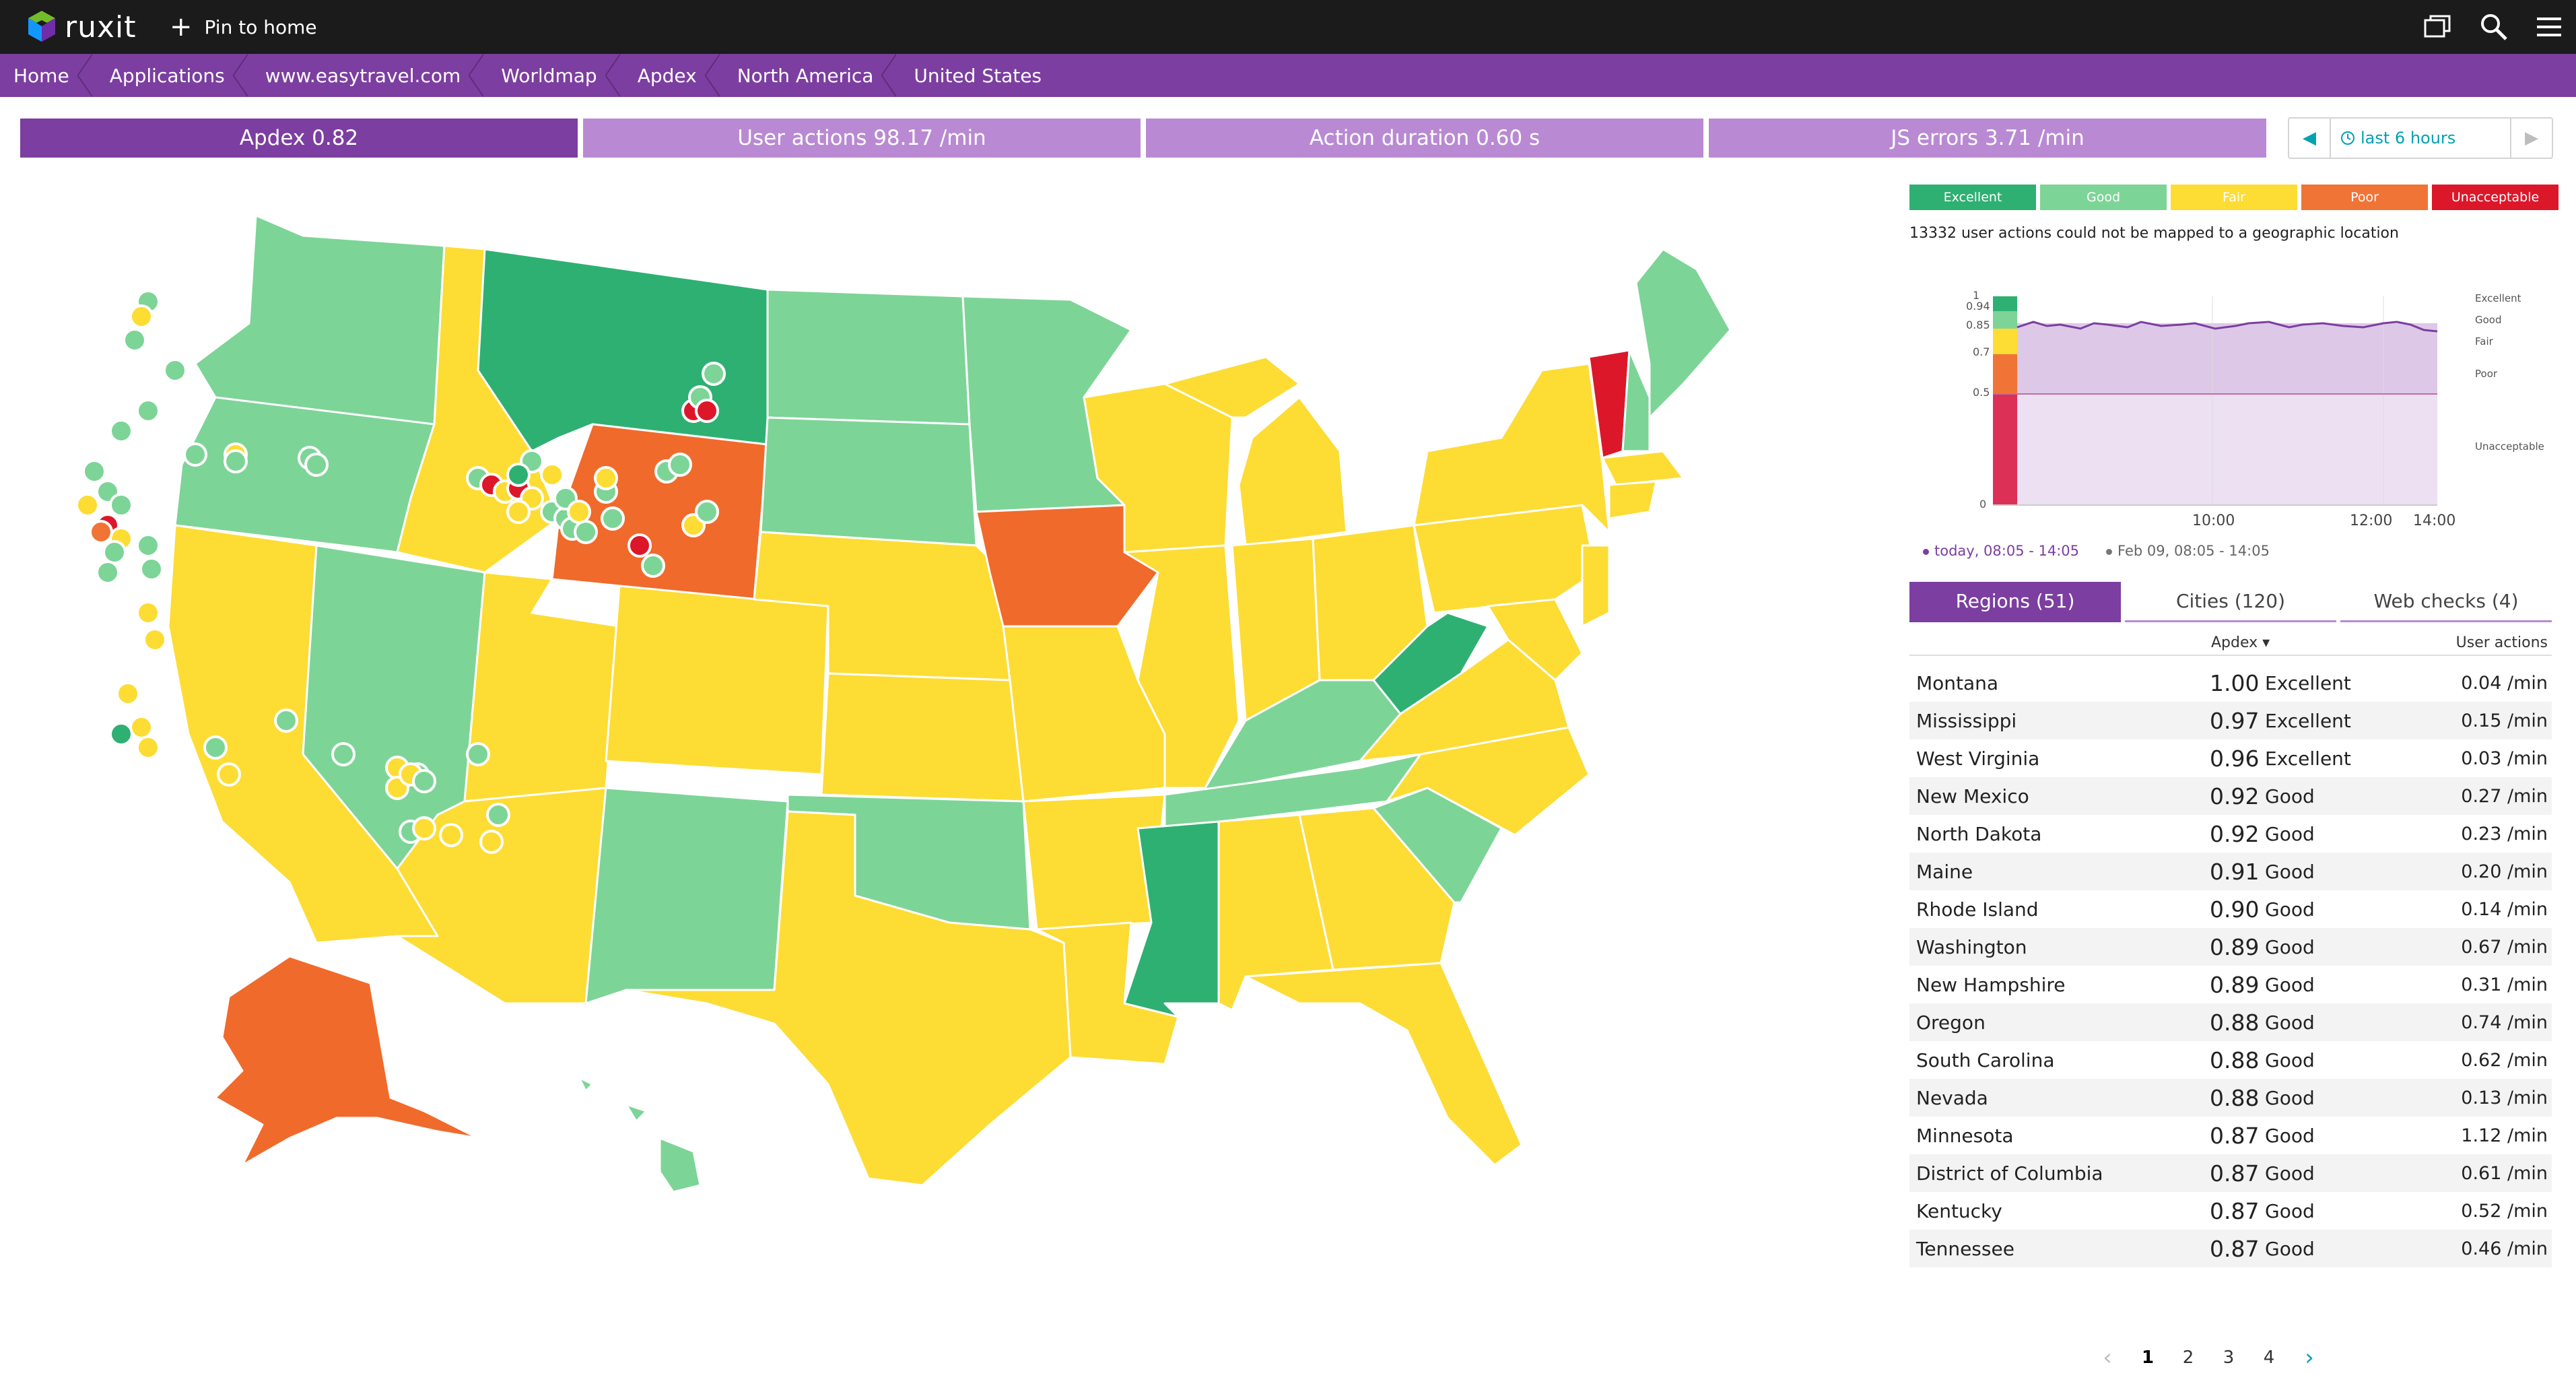 This screenshot has height=1394, width=2576. I want to click on state-hawaii, so click(640, 1134).